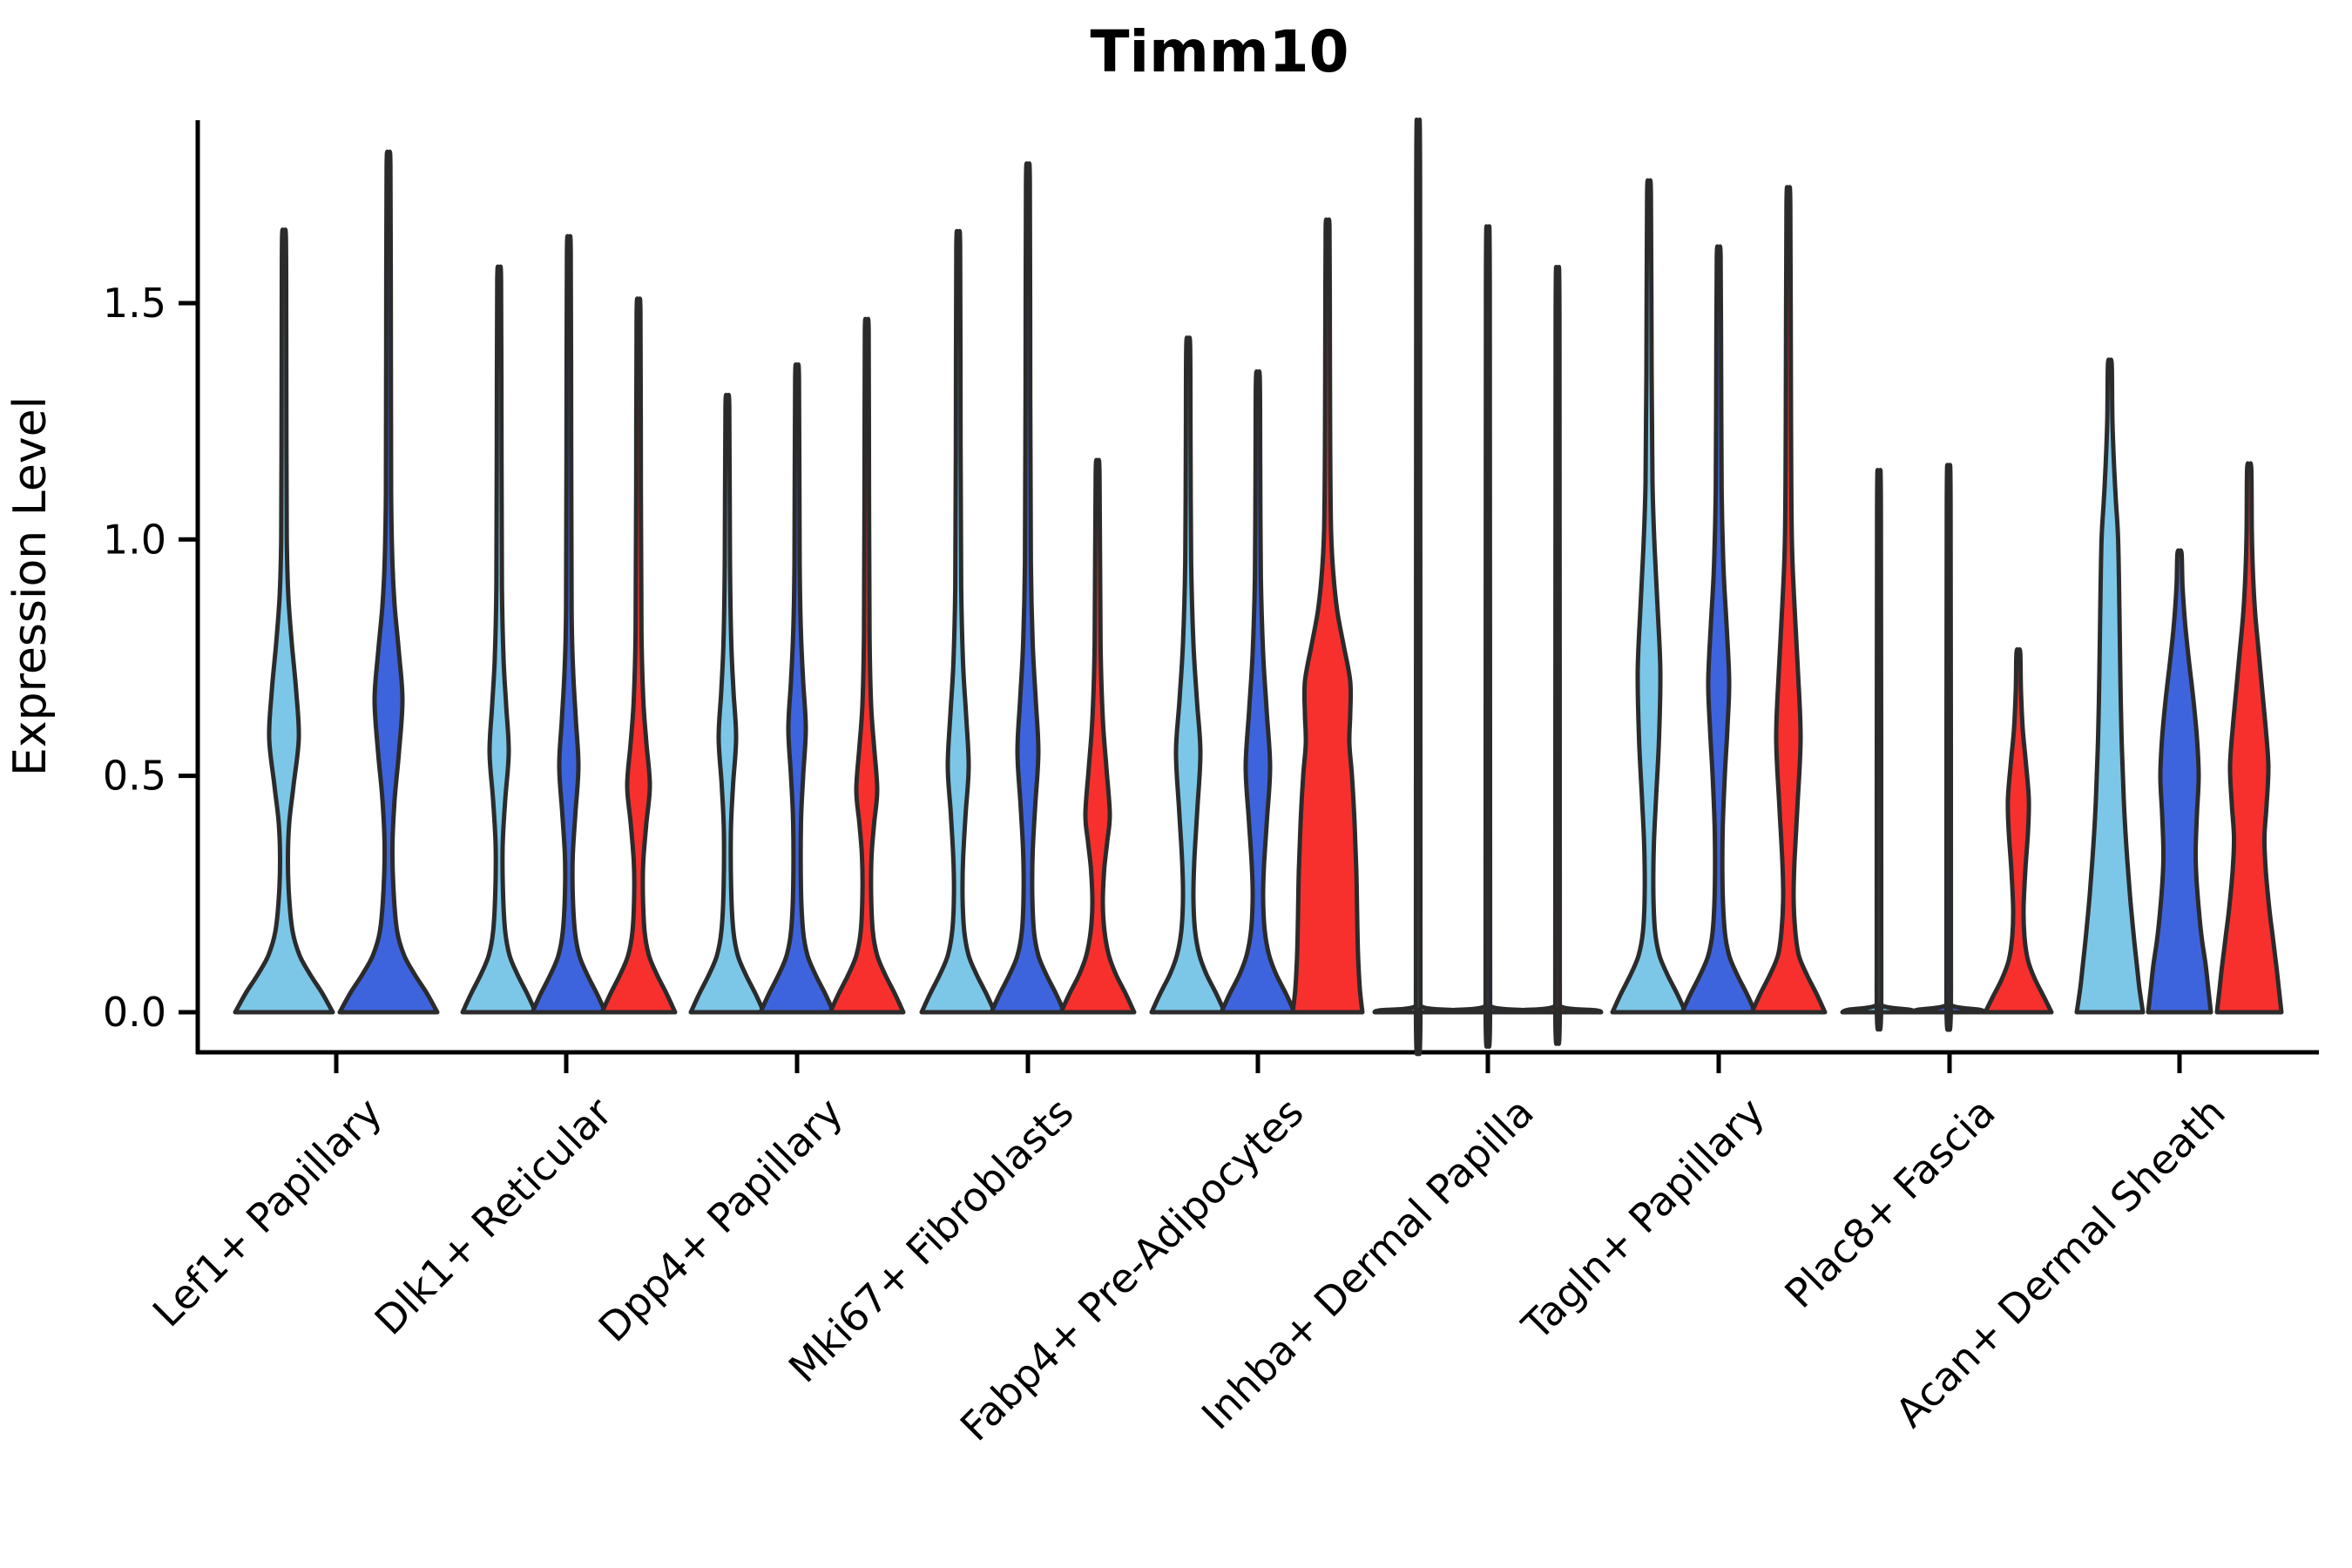 The height and width of the screenshot is (1568, 2352). I want to click on chart-title: Timm10, so click(1219, 52).